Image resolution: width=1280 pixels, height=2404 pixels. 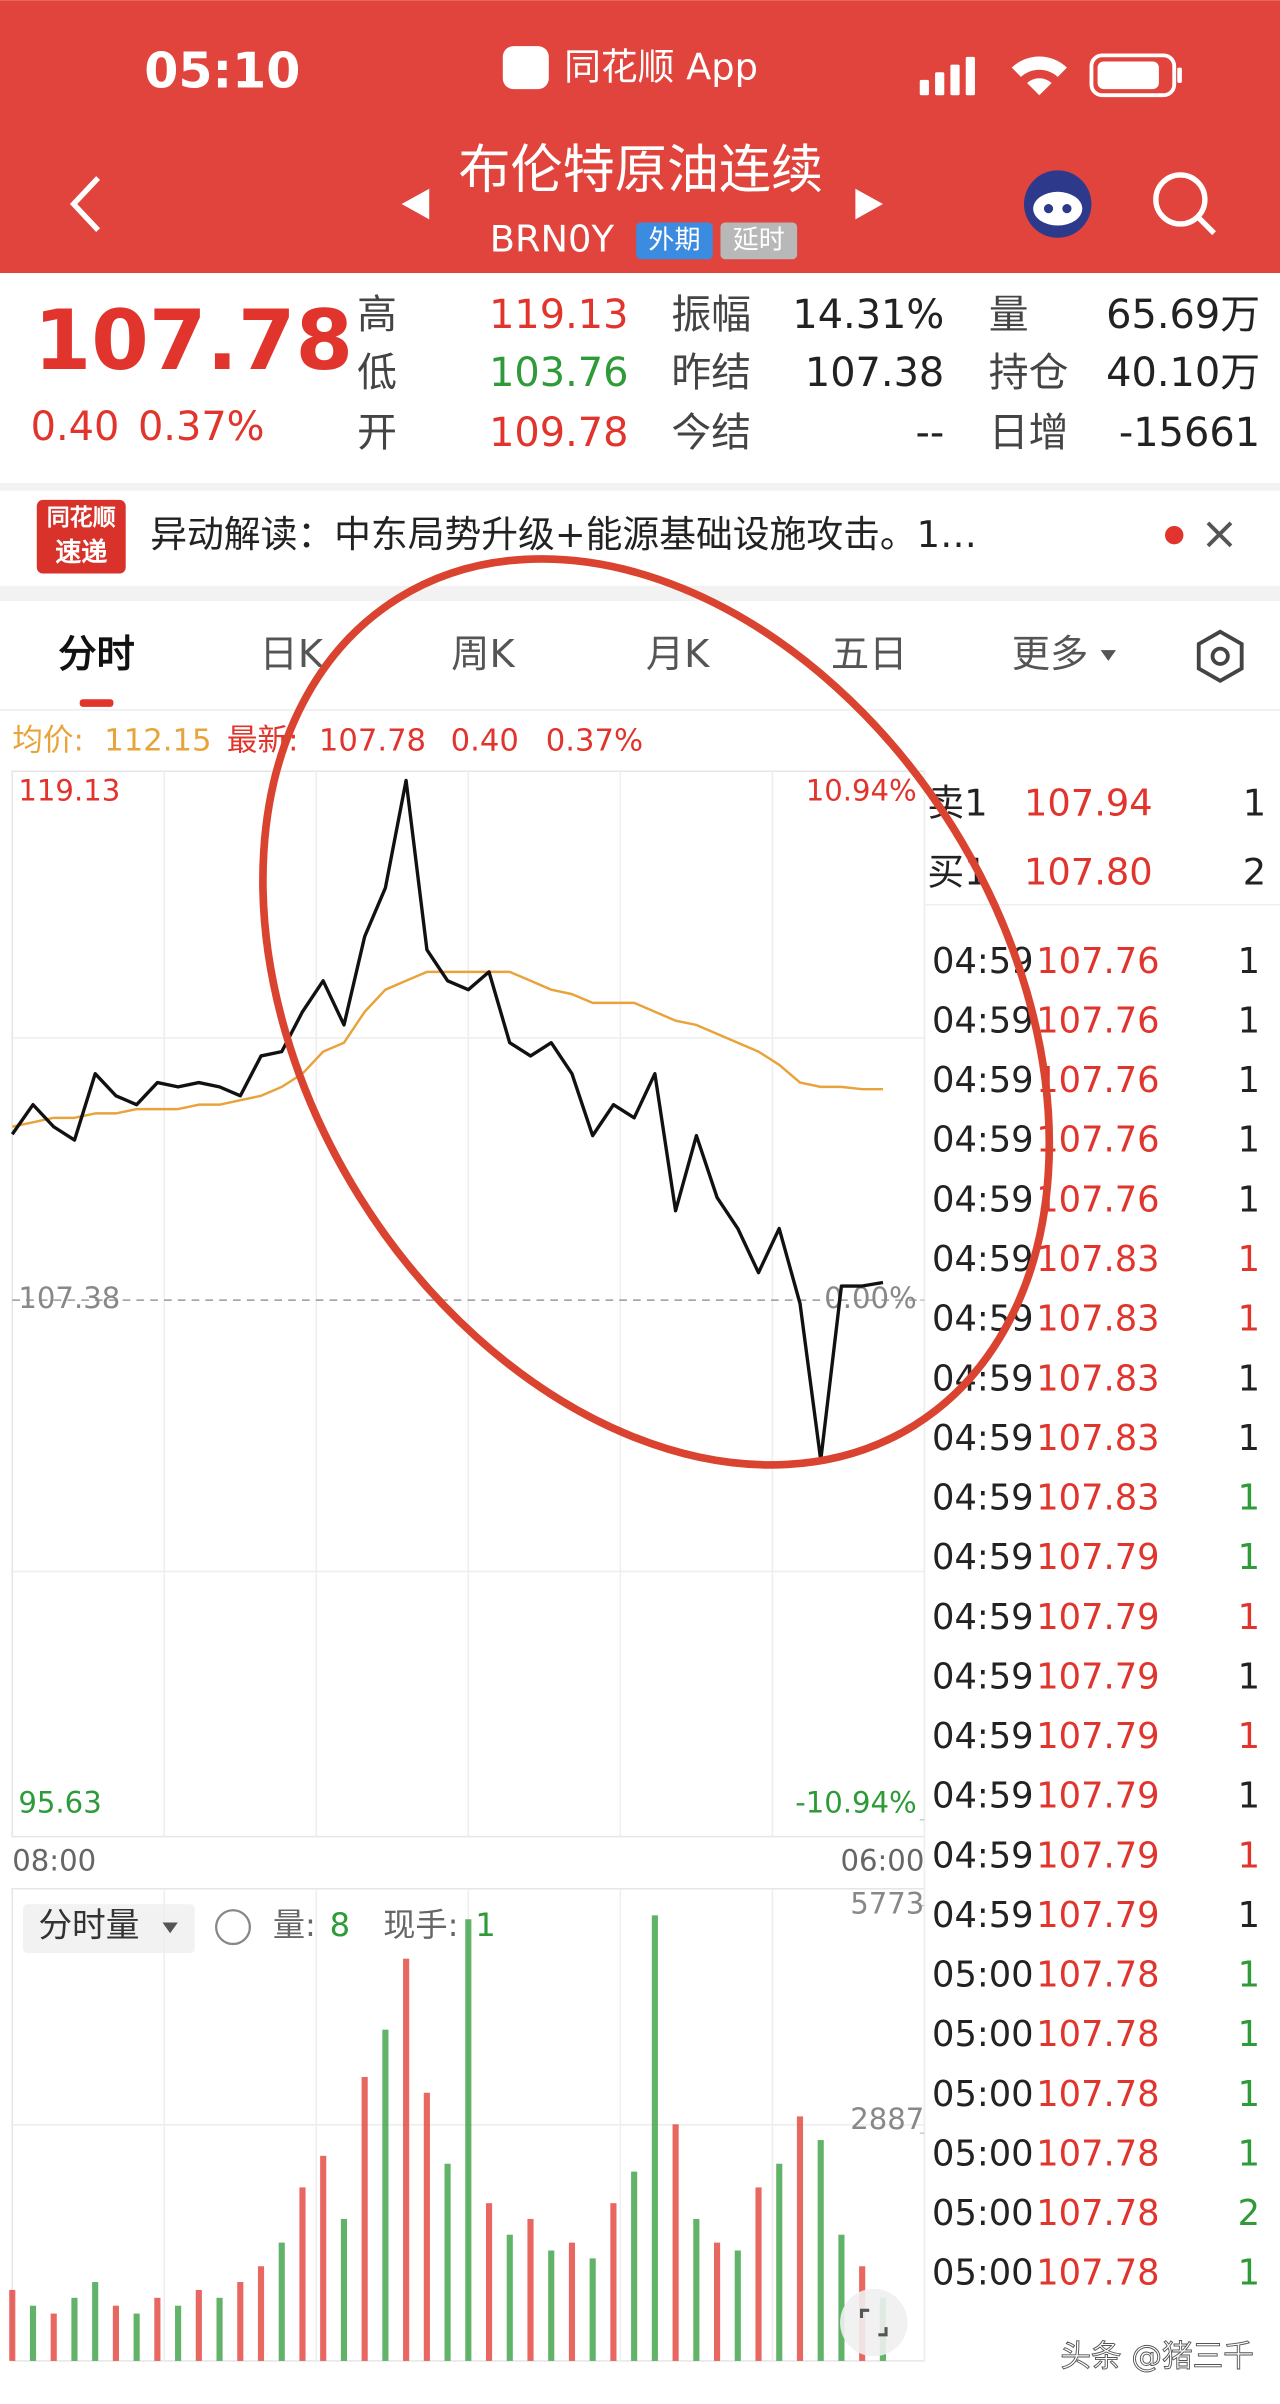 What do you see at coordinates (1220, 656) in the screenshot?
I see `settings-icon` at bounding box center [1220, 656].